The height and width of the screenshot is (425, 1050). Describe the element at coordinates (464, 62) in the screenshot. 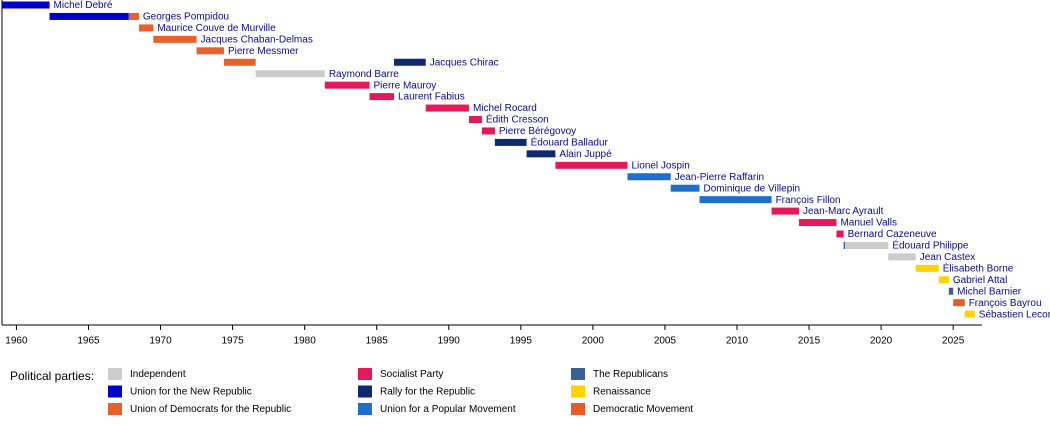

I see `prime-minister-label: Jacques Chirac` at that location.